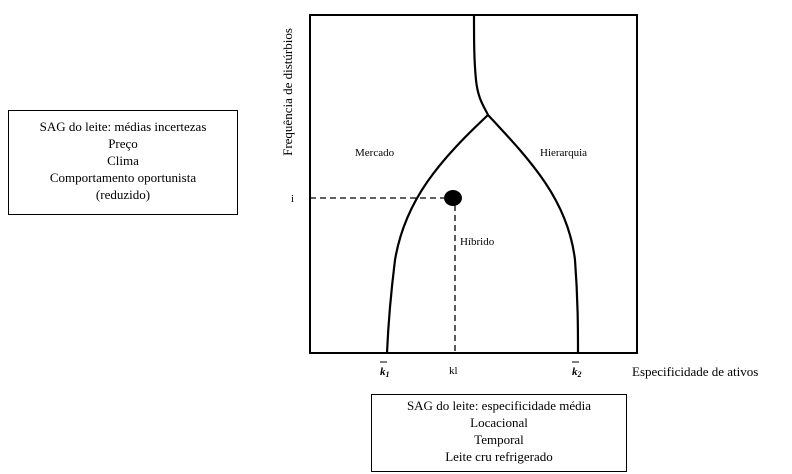 The image size is (792, 474). I want to click on region-label-market: Mercado, so click(375, 153).